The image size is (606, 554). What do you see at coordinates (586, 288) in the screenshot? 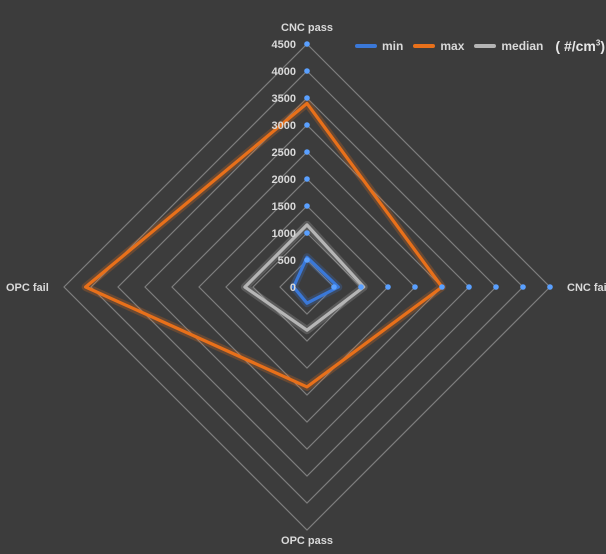
I see `axis-label-cnc-fail: CNC fai` at bounding box center [586, 288].